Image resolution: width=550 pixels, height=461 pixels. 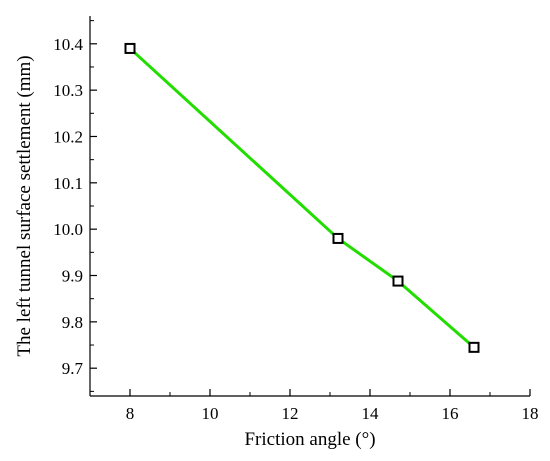 I want to click on y-tick-label: 10.2, so click(x=68, y=136).